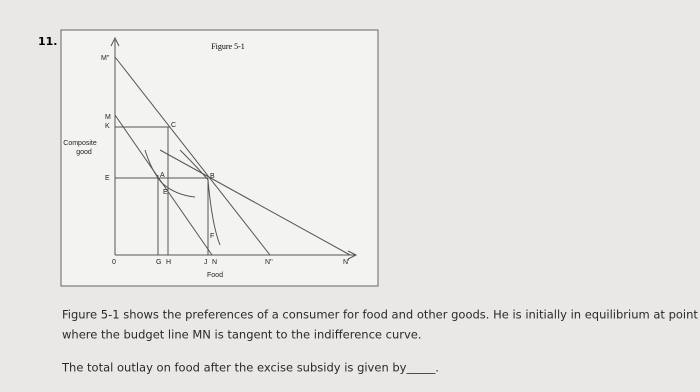  Describe the element at coordinates (215, 275) in the screenshot. I see `x-title: Food` at that location.